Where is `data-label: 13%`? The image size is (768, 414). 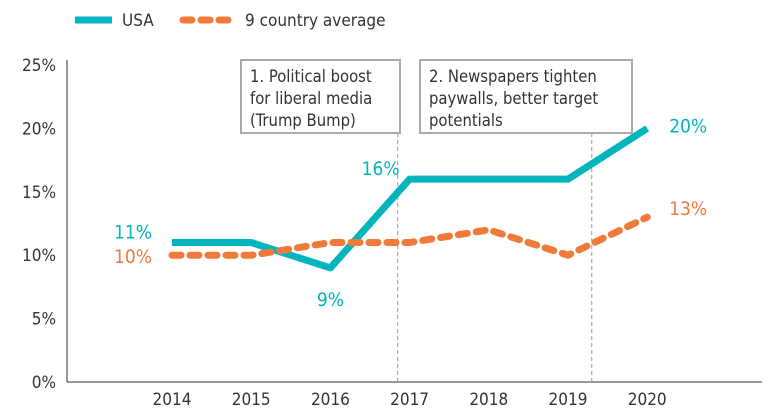
data-label: 13% is located at coordinates (688, 209).